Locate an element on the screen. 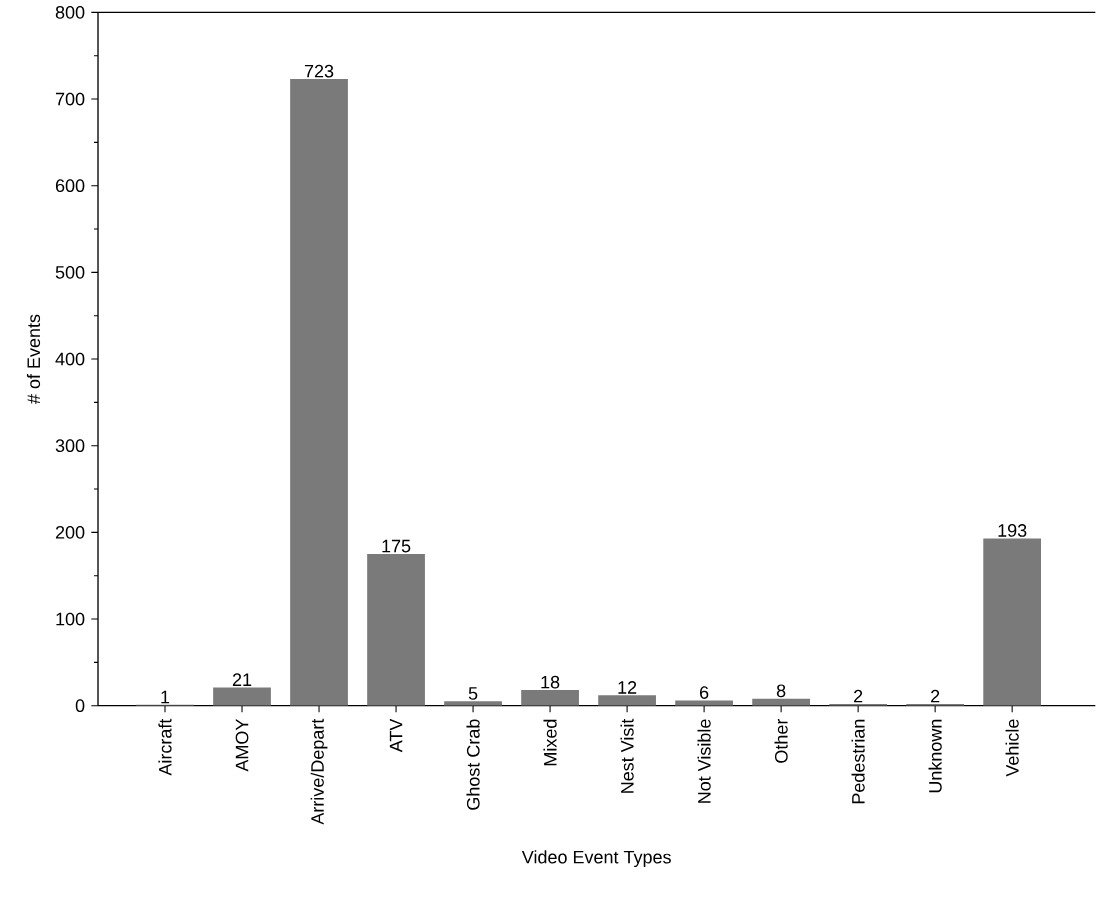 The width and height of the screenshot is (1108, 906). data-label: 193 is located at coordinates (1012, 530).